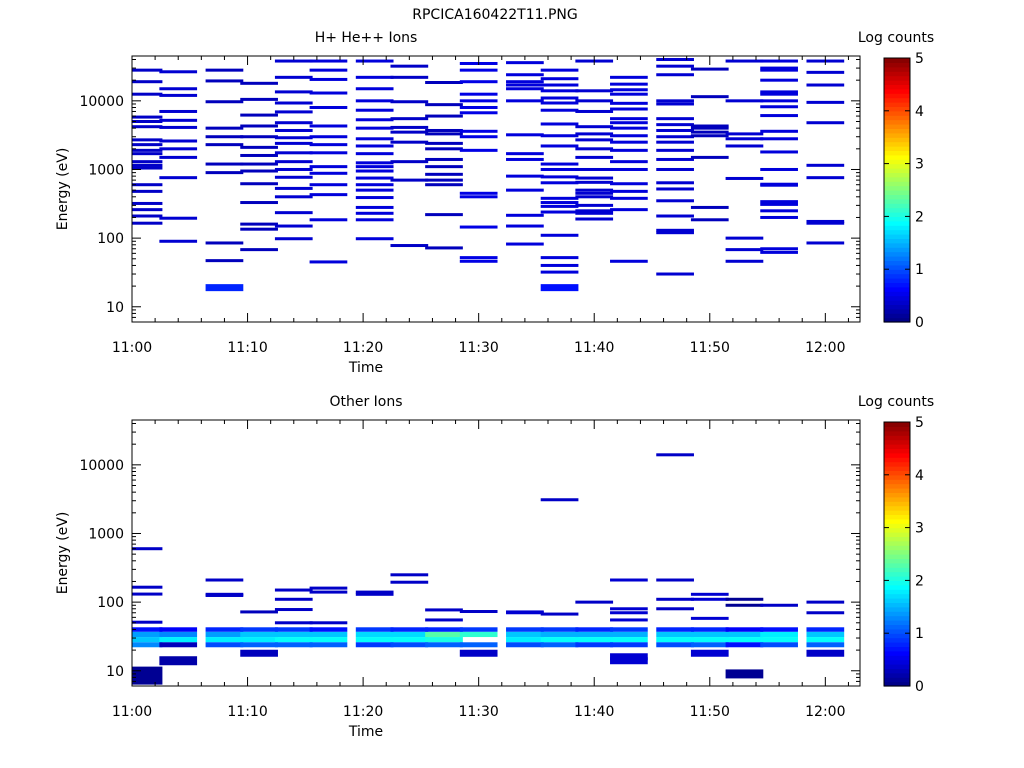 The image size is (1024, 768). What do you see at coordinates (132, 712) in the screenshot?
I see `x-tick-label: 11:00` at bounding box center [132, 712].